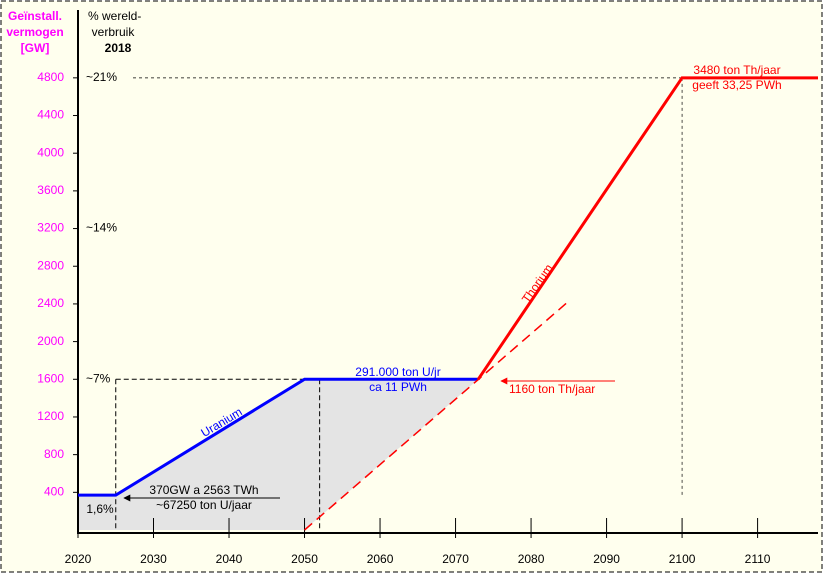  I want to click on annotation: ~67250 ton U/jaar, so click(204, 505).